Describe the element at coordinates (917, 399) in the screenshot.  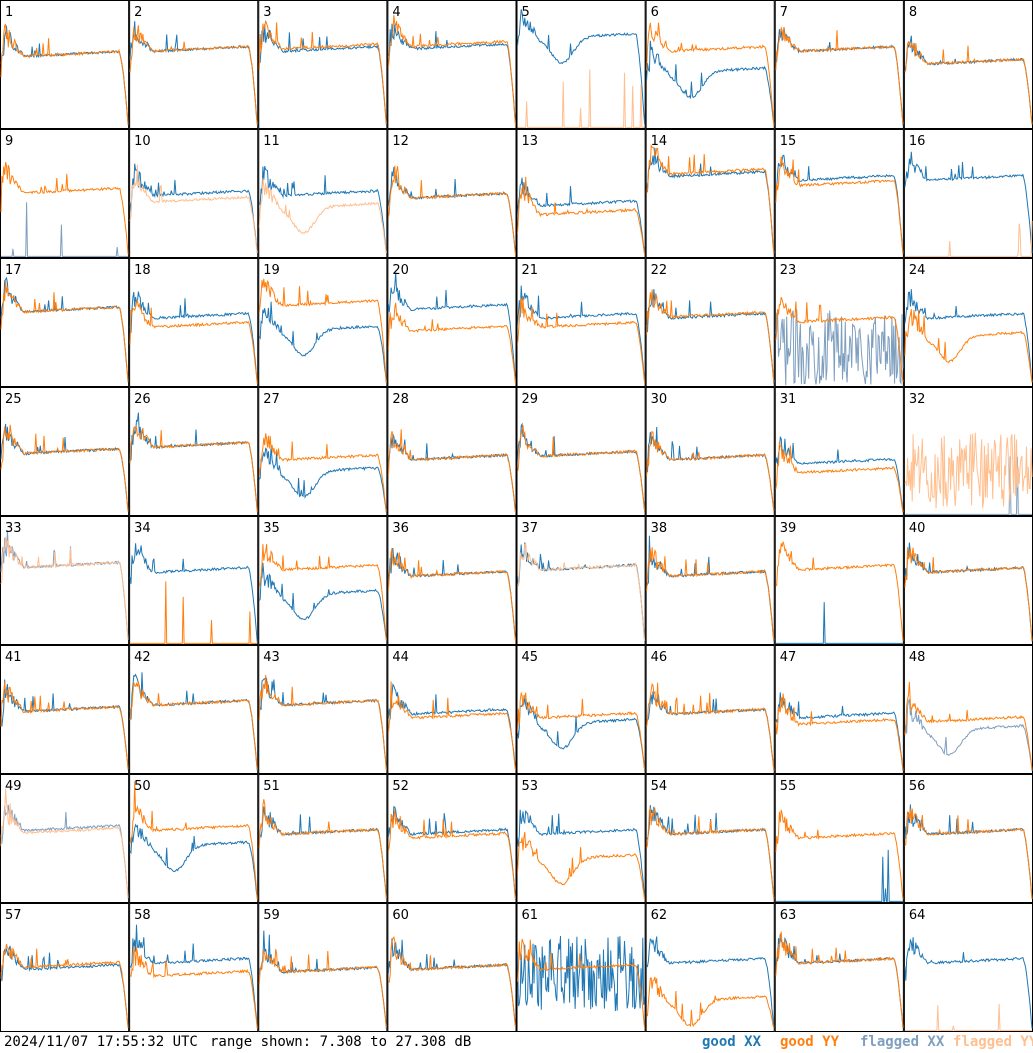
I see `panel-label: 32` at that location.